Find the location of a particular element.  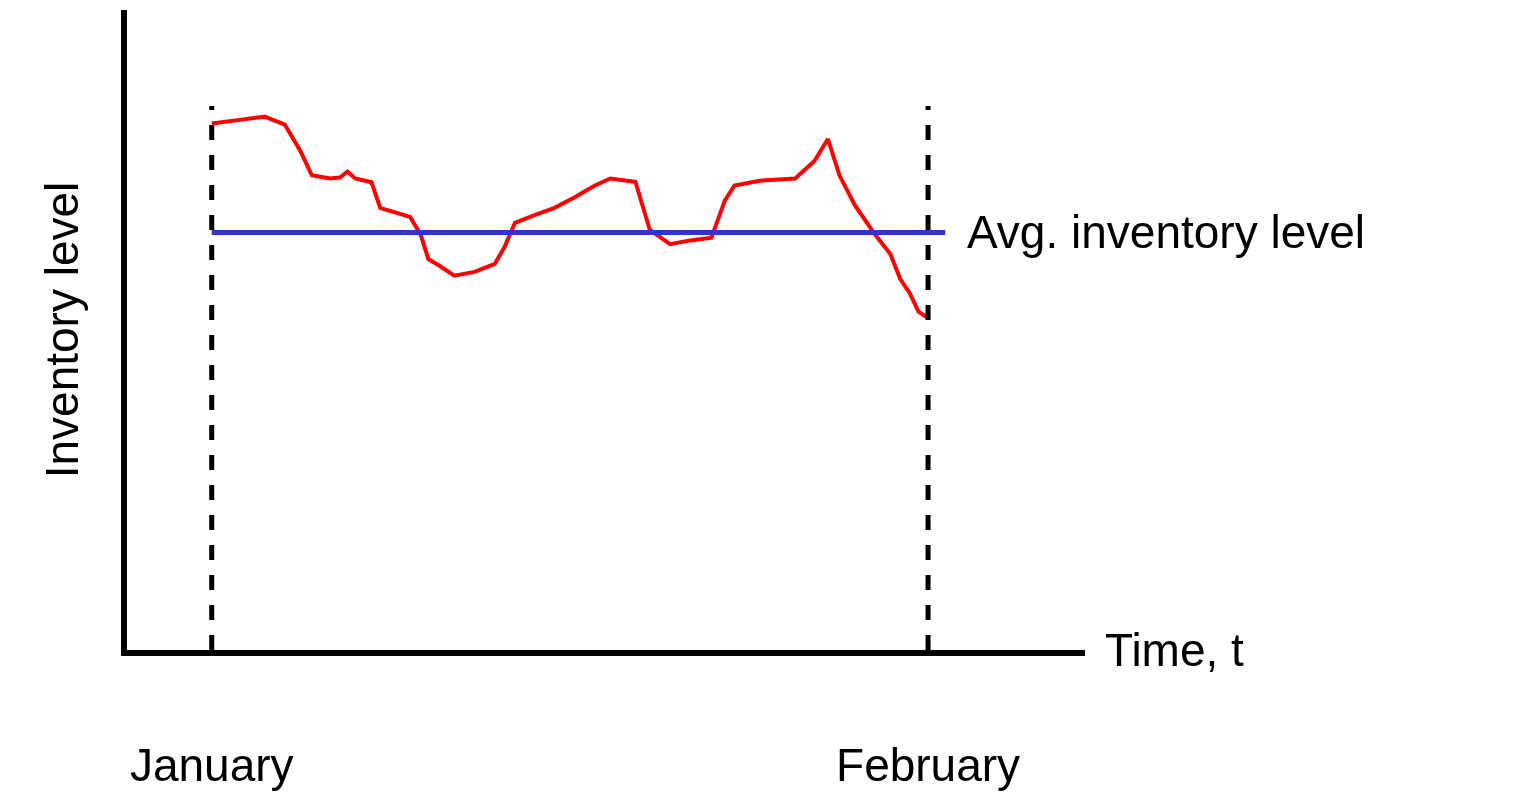

x-tick-label: February is located at coordinates (928, 765).